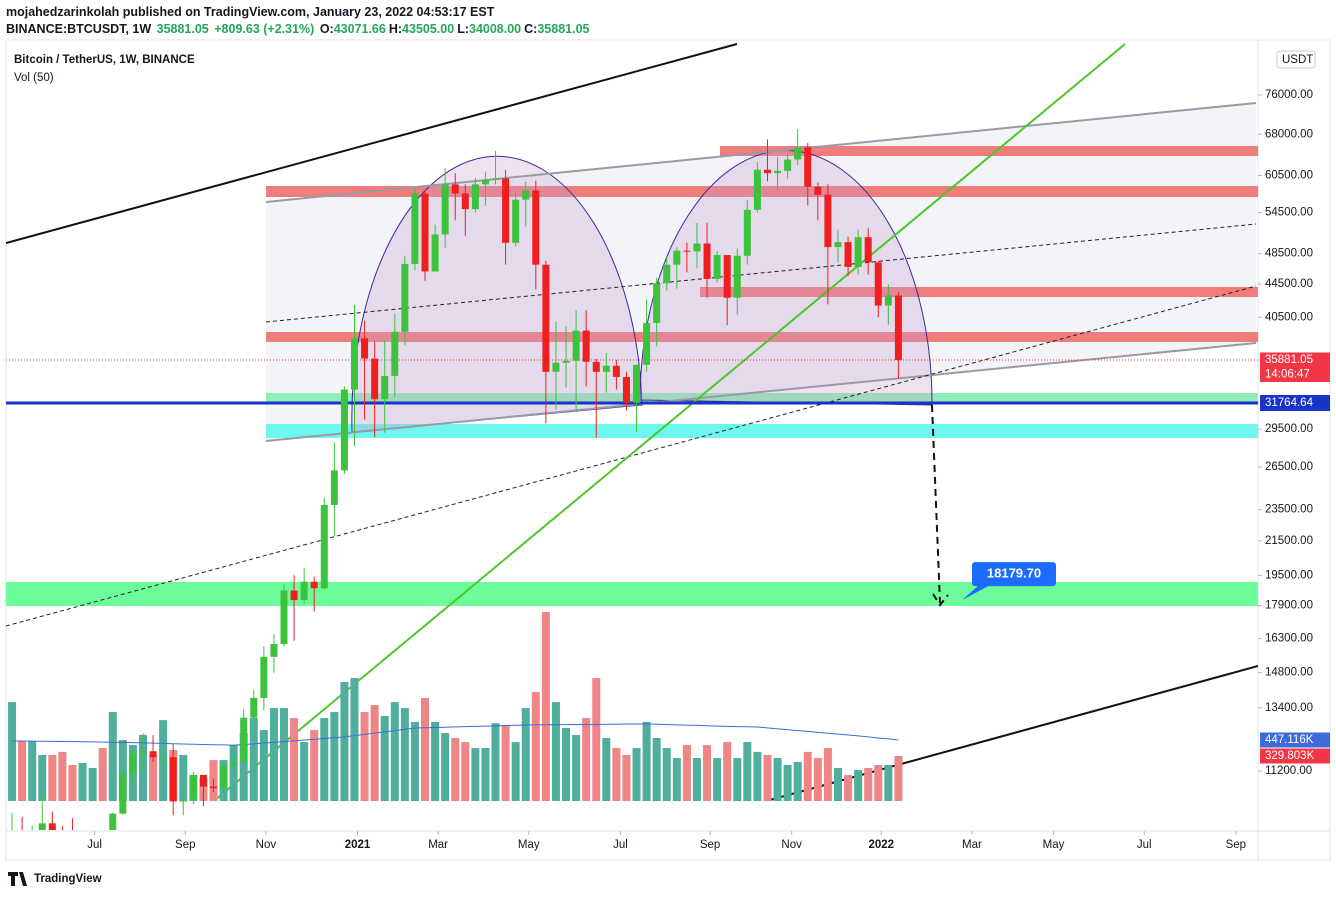  Describe the element at coordinates (1289, 673) in the screenshot. I see `y-tick-label: 14800.00` at that location.